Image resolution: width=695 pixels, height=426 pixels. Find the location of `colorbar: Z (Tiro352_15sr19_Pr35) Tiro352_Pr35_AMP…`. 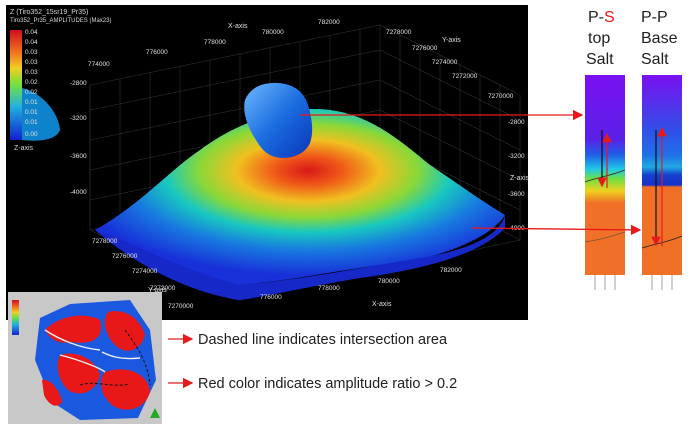

colorbar: Z (Tiro352_15sr19_Pr35) Tiro352_Pr35_AMP… is located at coordinates (60, 80).